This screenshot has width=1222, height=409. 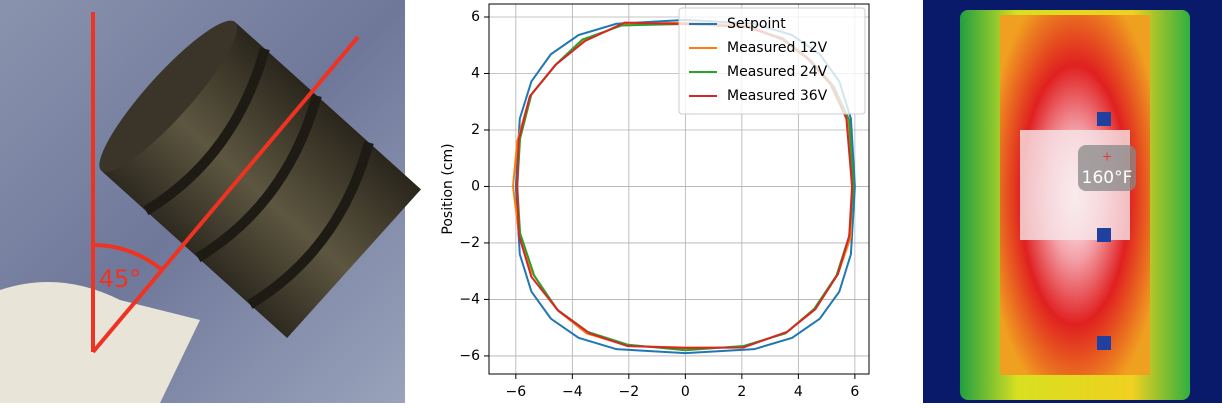 What do you see at coordinates (854, 392) in the screenshot?
I see `x-tick-label: 6` at bounding box center [854, 392].